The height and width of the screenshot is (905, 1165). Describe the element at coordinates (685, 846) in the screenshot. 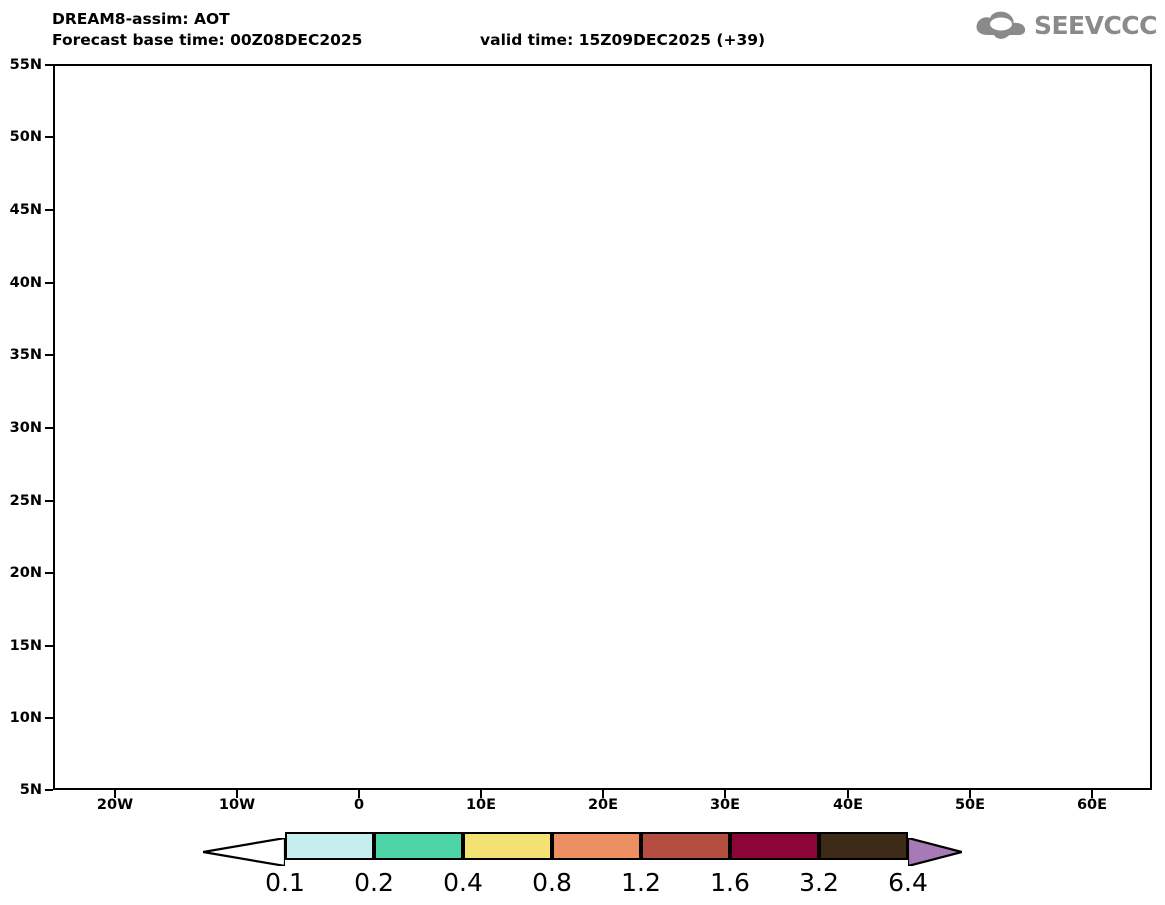

I see `colorbar-swatch-1.2-1.6` at that location.